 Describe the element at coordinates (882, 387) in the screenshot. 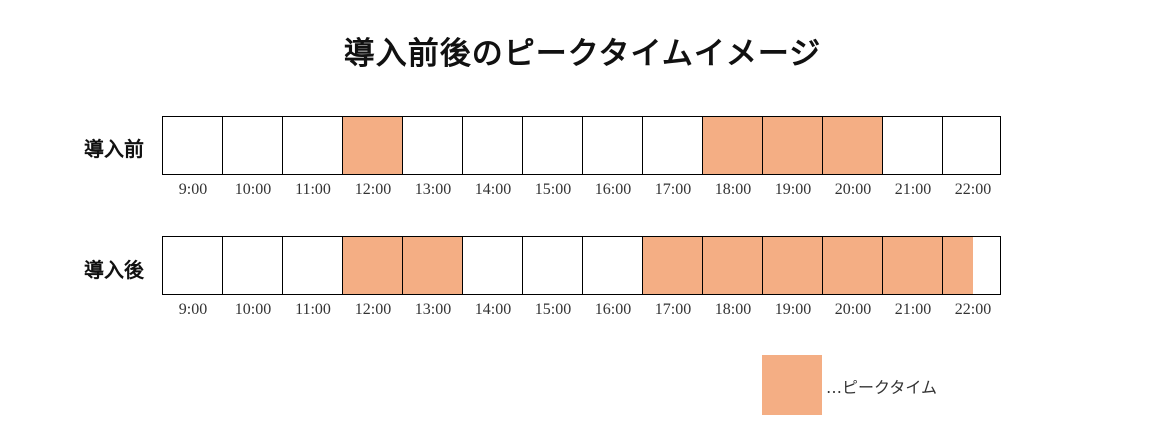

I see `legend-peak-label: …ピークタイム` at that location.